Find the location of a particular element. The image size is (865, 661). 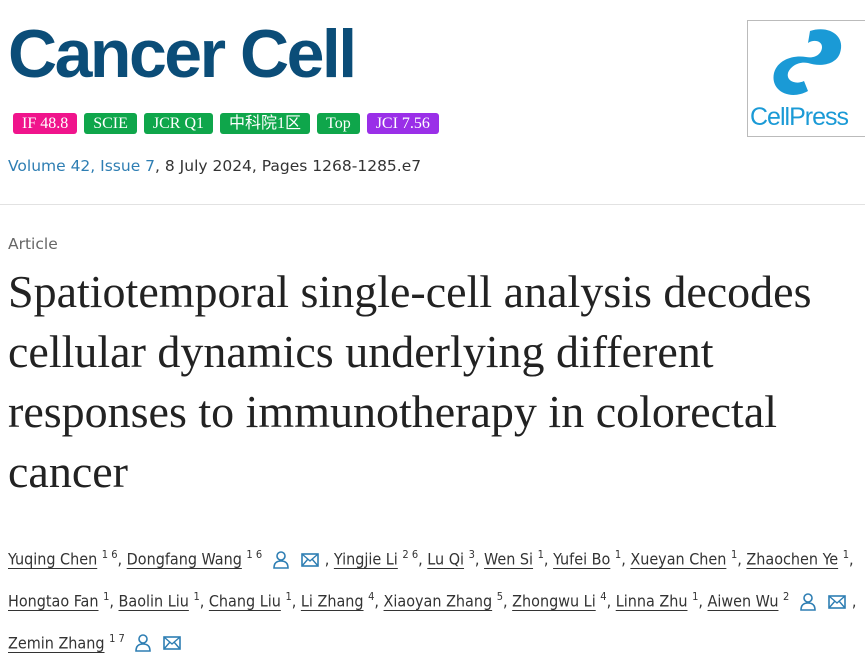

author-link: Hongtao Fan is located at coordinates (53, 601).